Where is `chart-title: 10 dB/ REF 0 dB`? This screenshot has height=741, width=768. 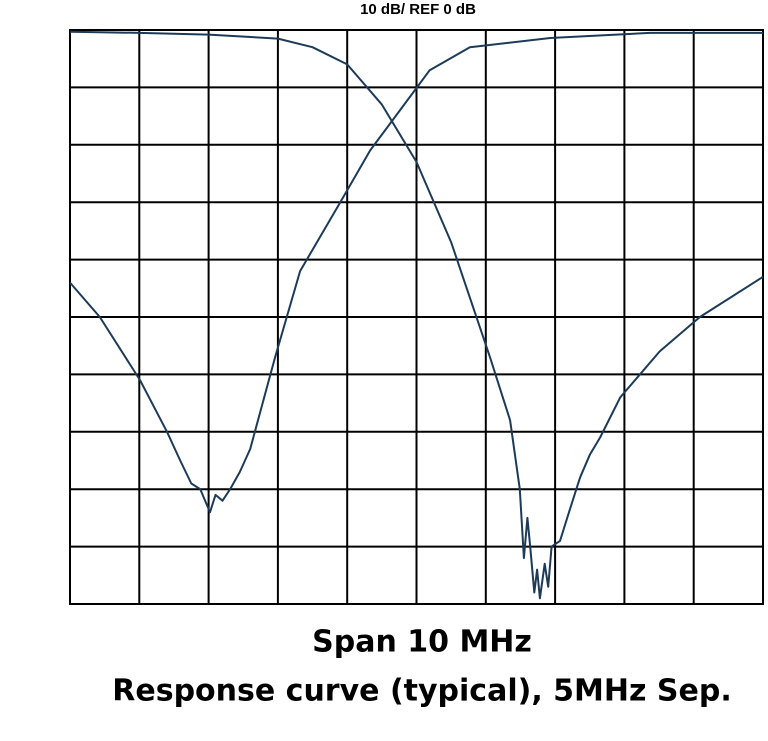
chart-title: 10 dB/ REF 0 dB is located at coordinates (418, 9).